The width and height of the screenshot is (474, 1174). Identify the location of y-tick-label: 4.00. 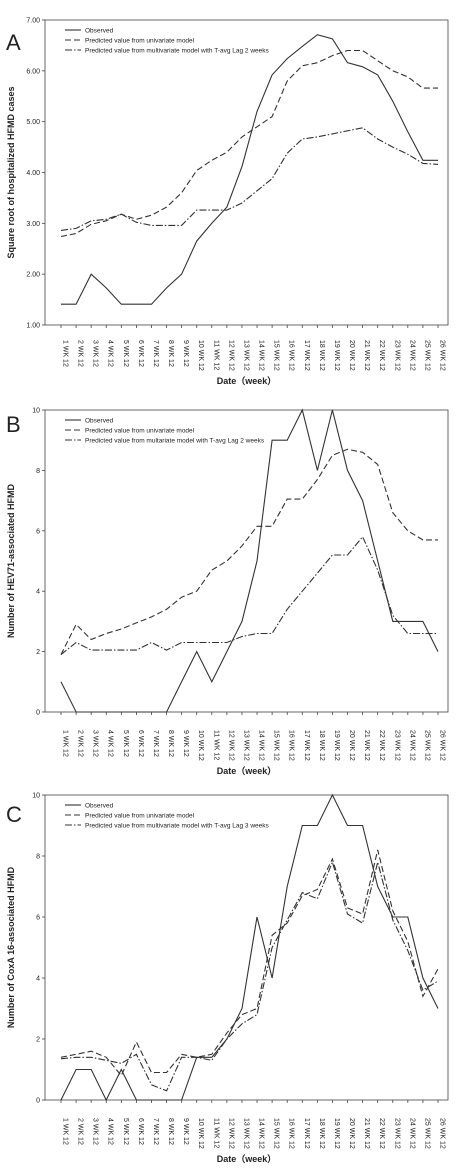
(33, 173).